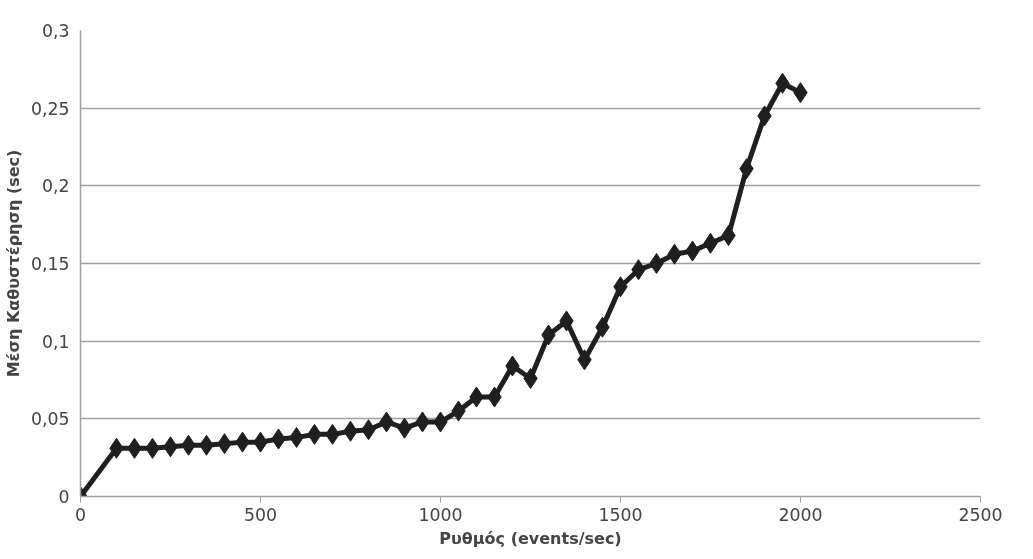 This screenshot has width=1033, height=559. Describe the element at coordinates (55, 31) in the screenshot. I see `y-tick-label: 0,3` at that location.